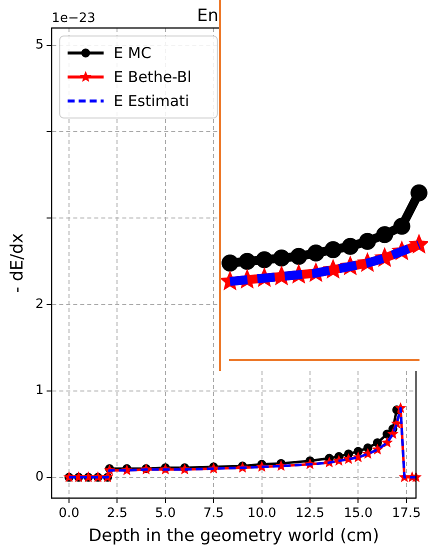 This screenshot has width=428, height=555. Describe the element at coordinates (261, 514) in the screenshot. I see `x-tick-label: 10.0` at that location.